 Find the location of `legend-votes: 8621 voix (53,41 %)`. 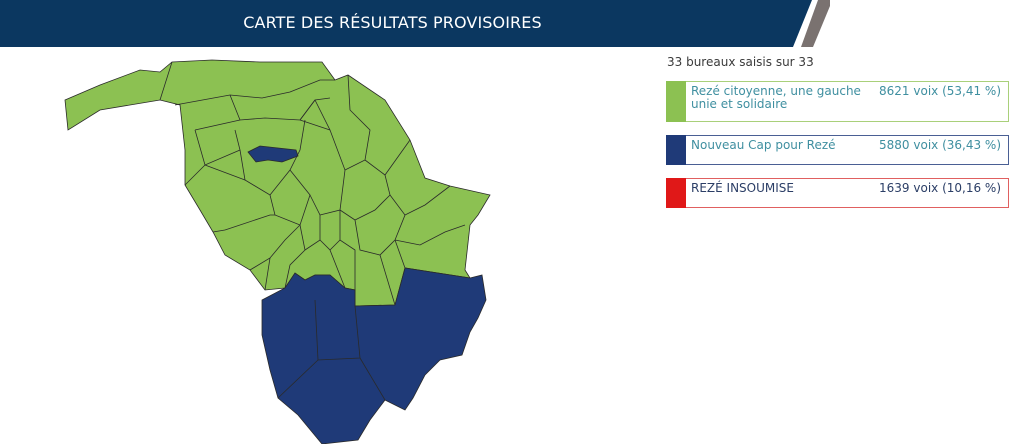

legend-votes: 8621 voix (53,41 %) is located at coordinates (940, 91).